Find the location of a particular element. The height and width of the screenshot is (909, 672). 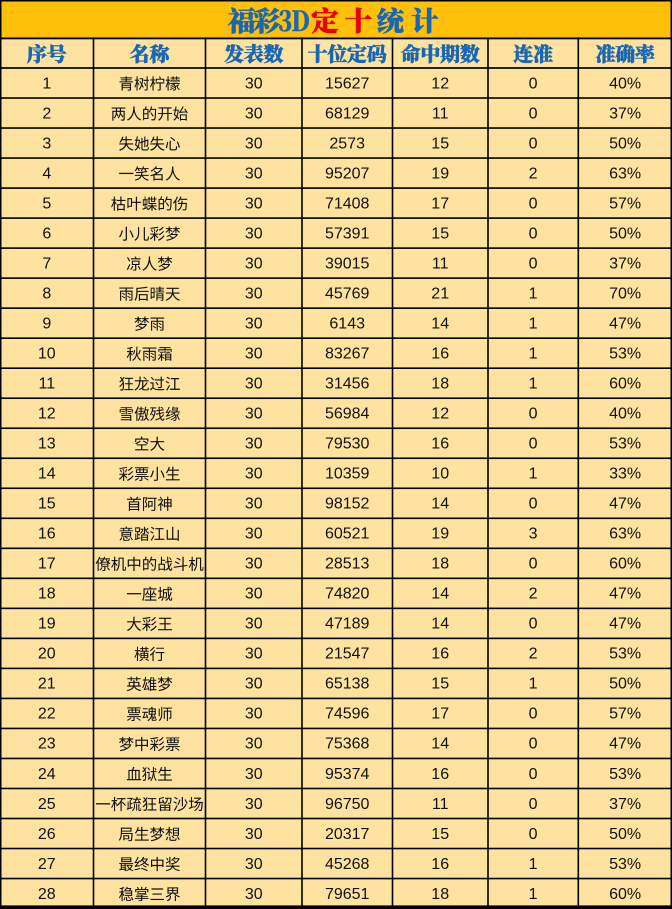

svg-text: 26 is located at coordinates (47, 834).